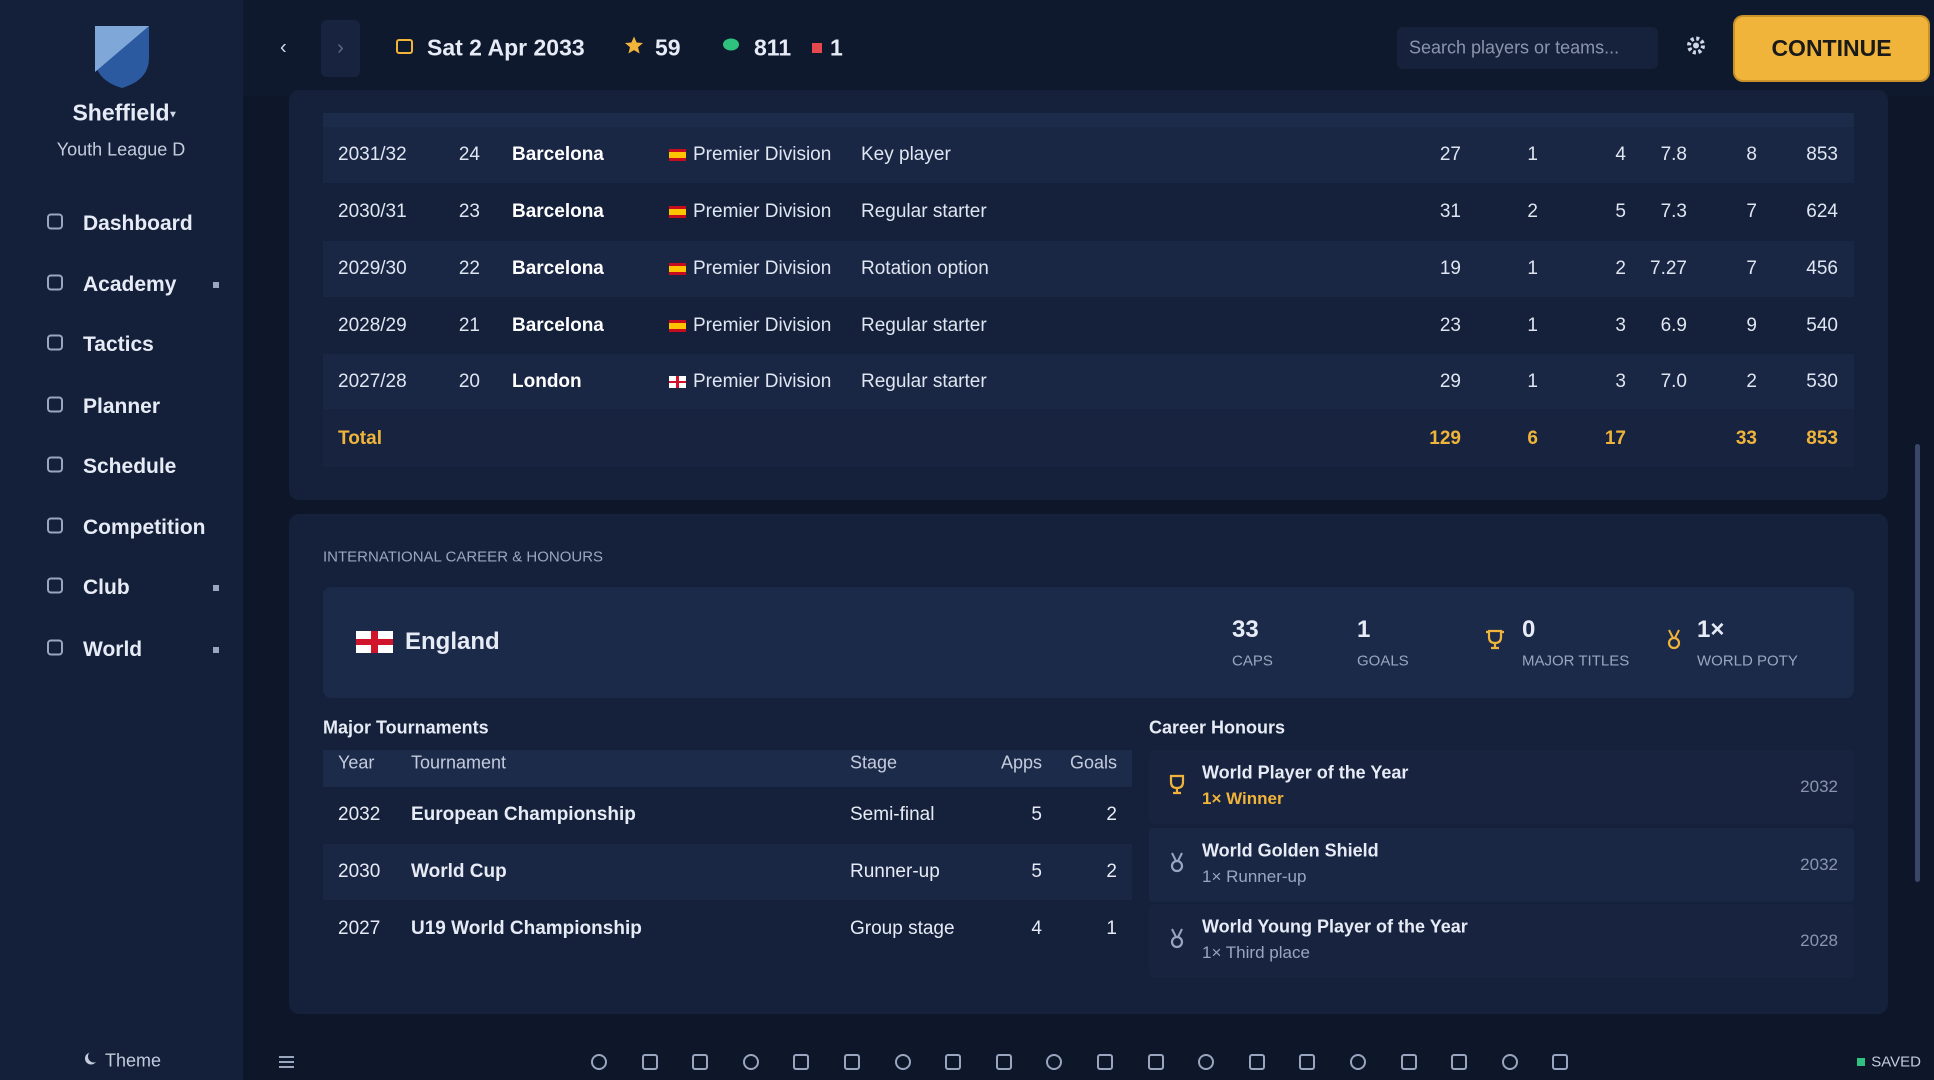 Image resolution: width=1934 pixels, height=1080 pixels. What do you see at coordinates (1036, 814) in the screenshot?
I see `cell: 5` at bounding box center [1036, 814].